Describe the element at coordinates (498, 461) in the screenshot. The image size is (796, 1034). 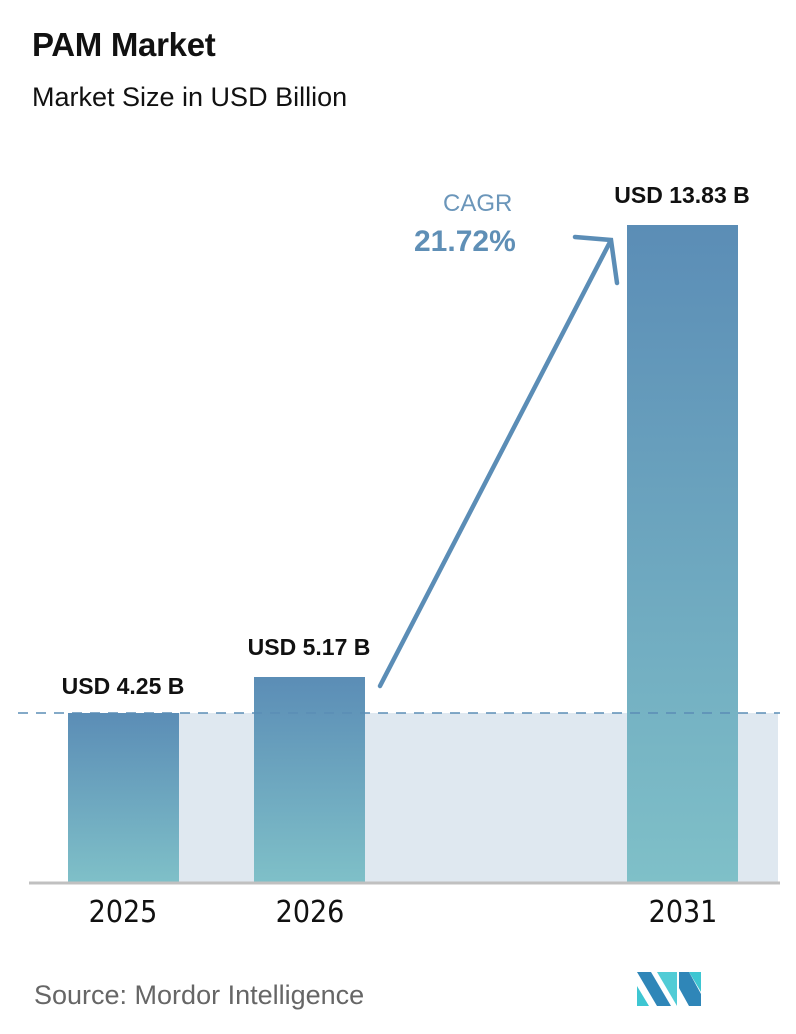
I see `cagr-arrow-icon` at that location.